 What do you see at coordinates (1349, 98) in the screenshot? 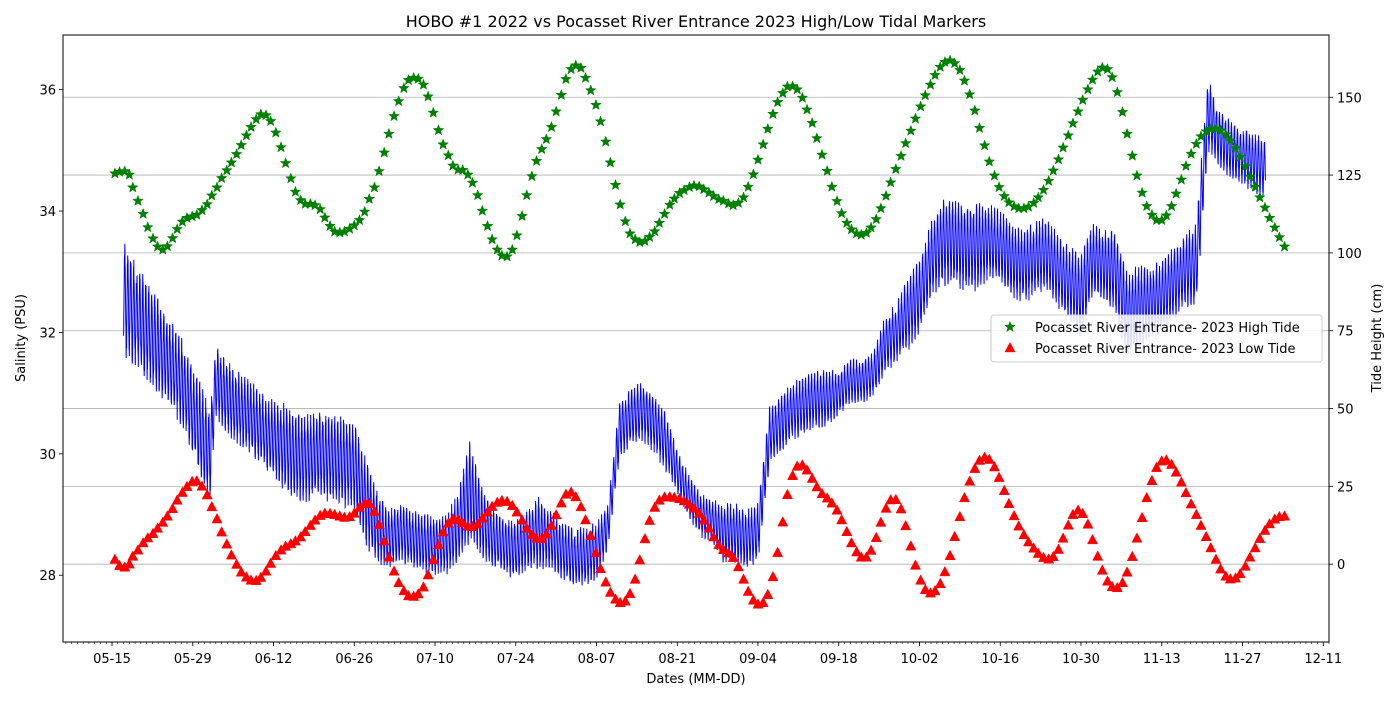
I see `y-right-tick-label: 150` at bounding box center [1349, 98].